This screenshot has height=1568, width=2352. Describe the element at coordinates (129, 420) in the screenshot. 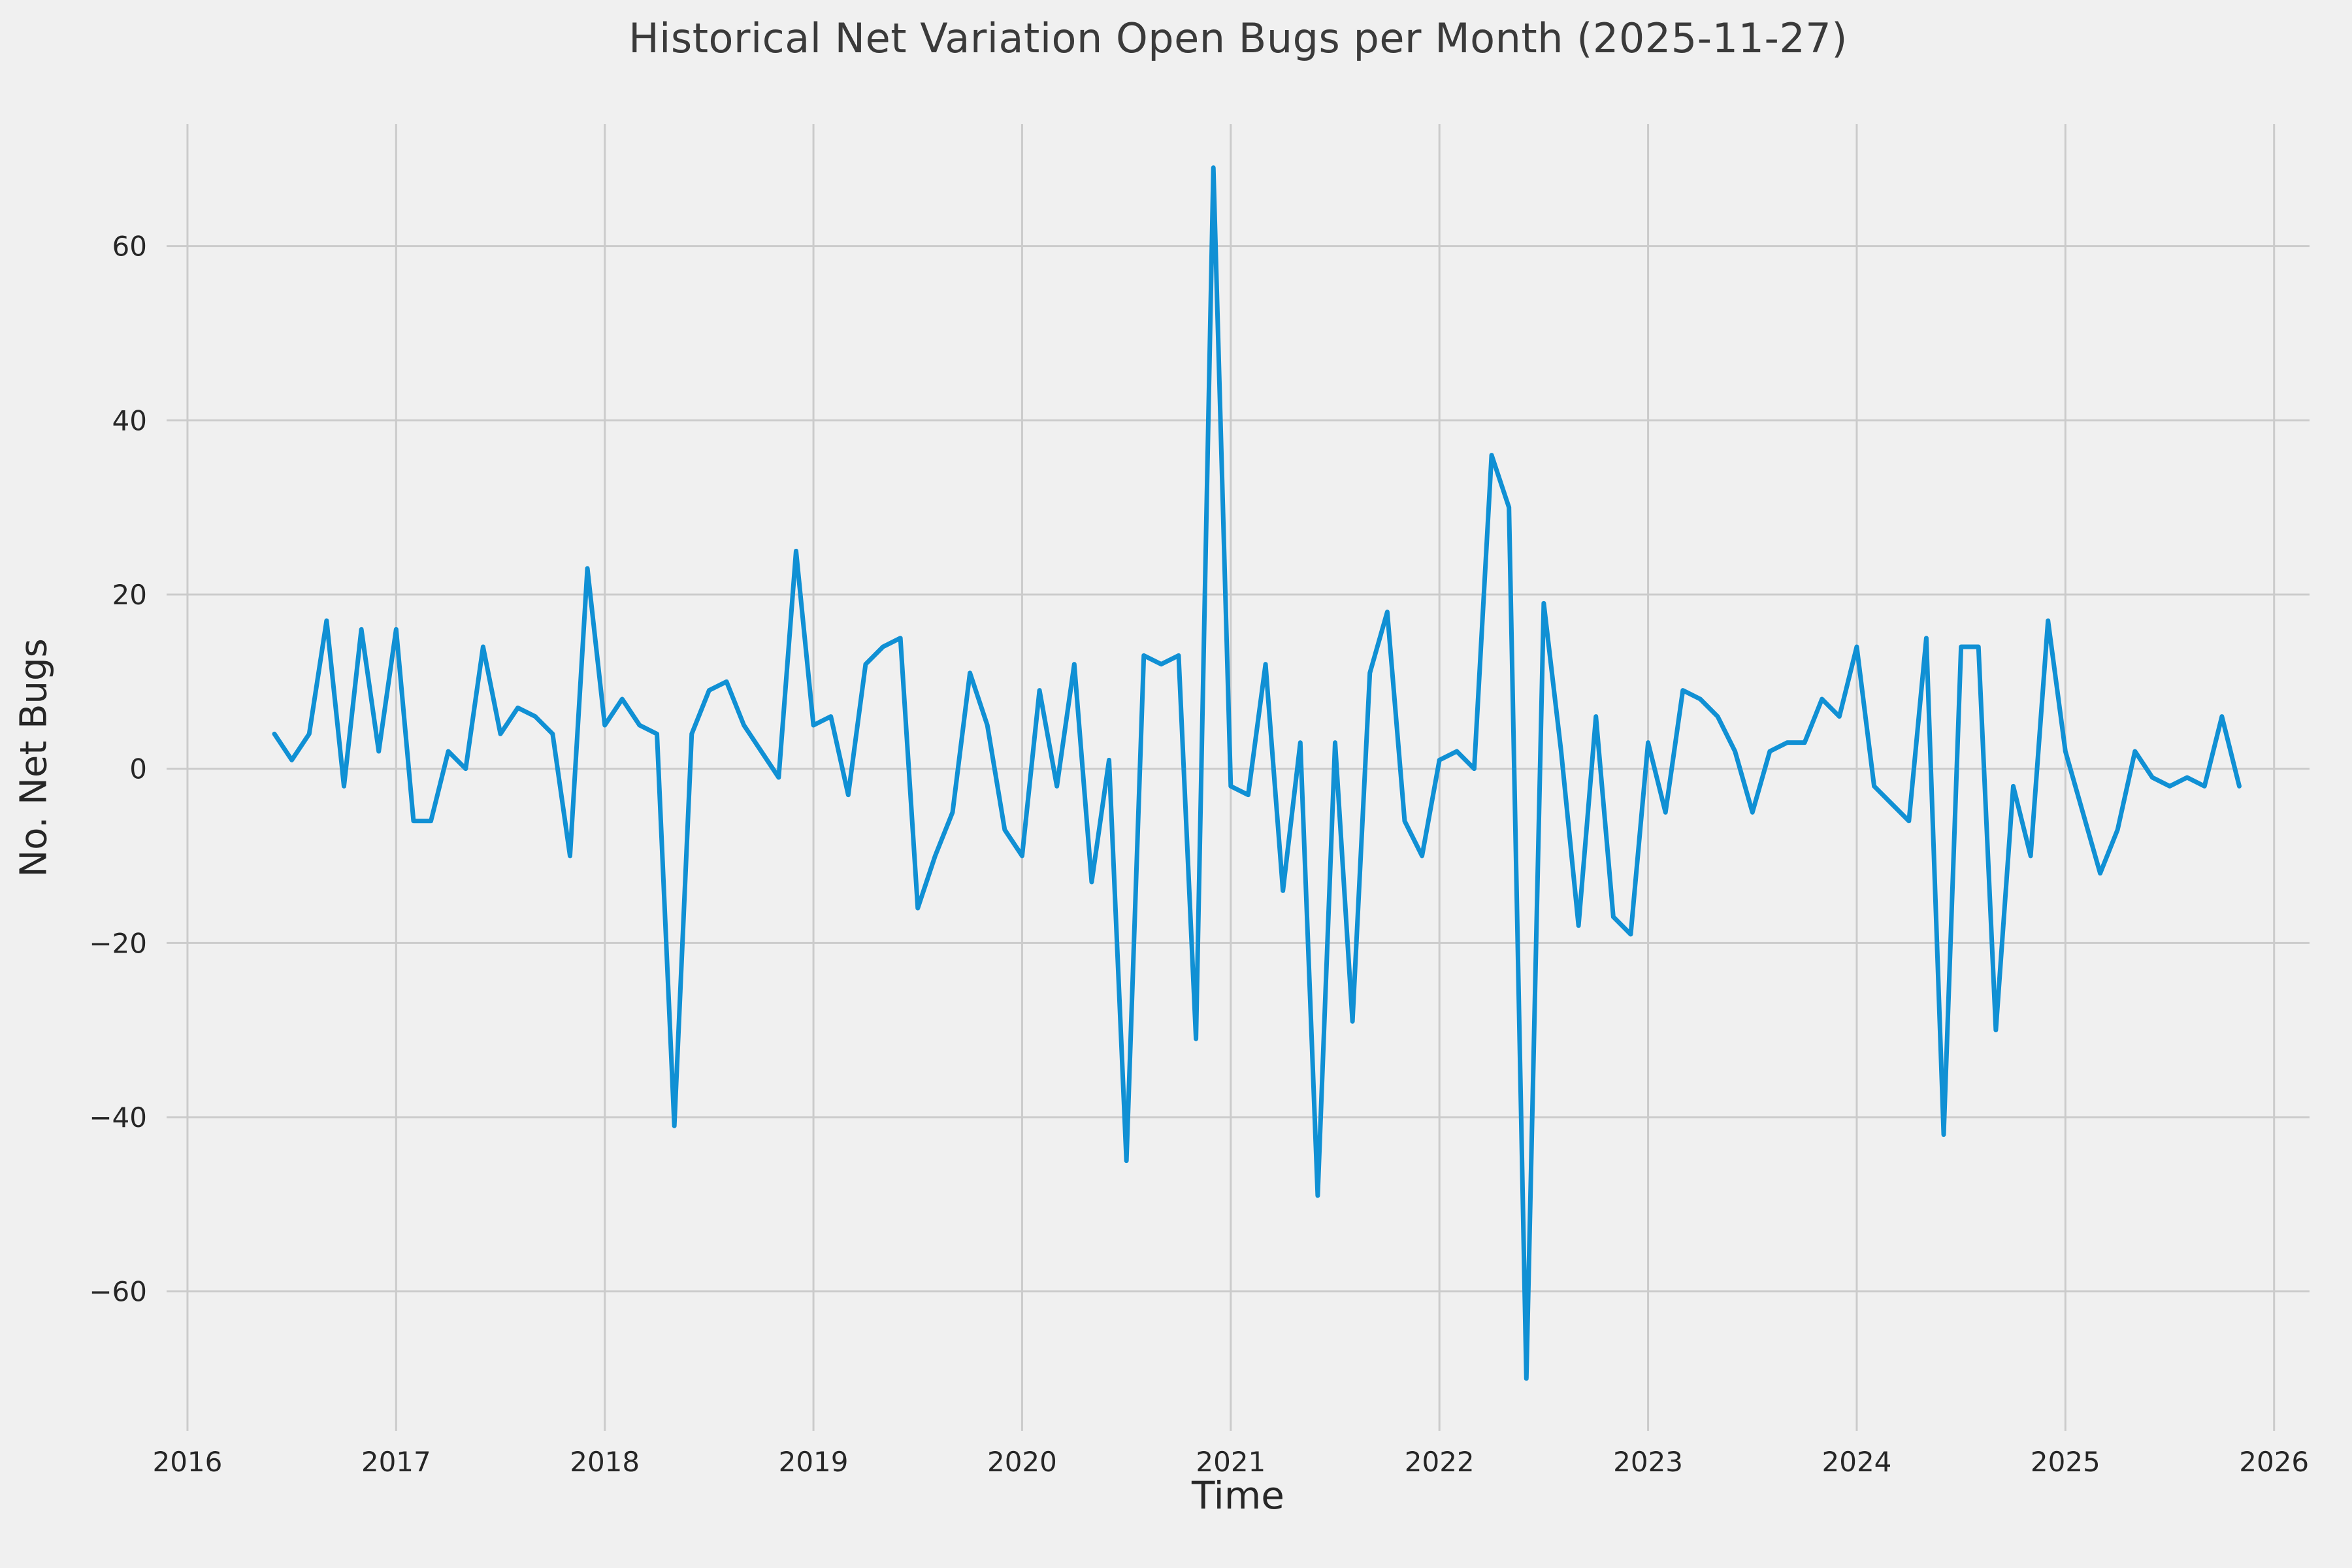

I see `y-tick-label: 40` at that location.